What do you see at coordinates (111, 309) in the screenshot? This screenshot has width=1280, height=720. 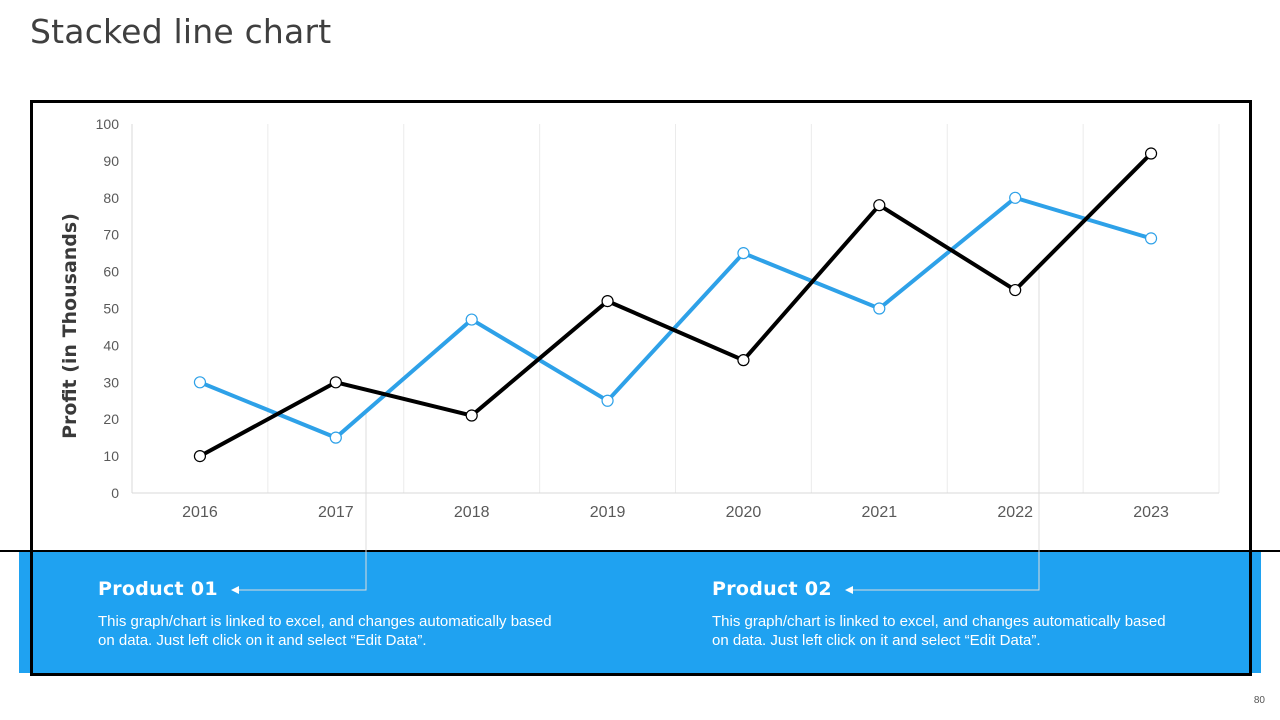 I see `y-tick-label: 50` at bounding box center [111, 309].